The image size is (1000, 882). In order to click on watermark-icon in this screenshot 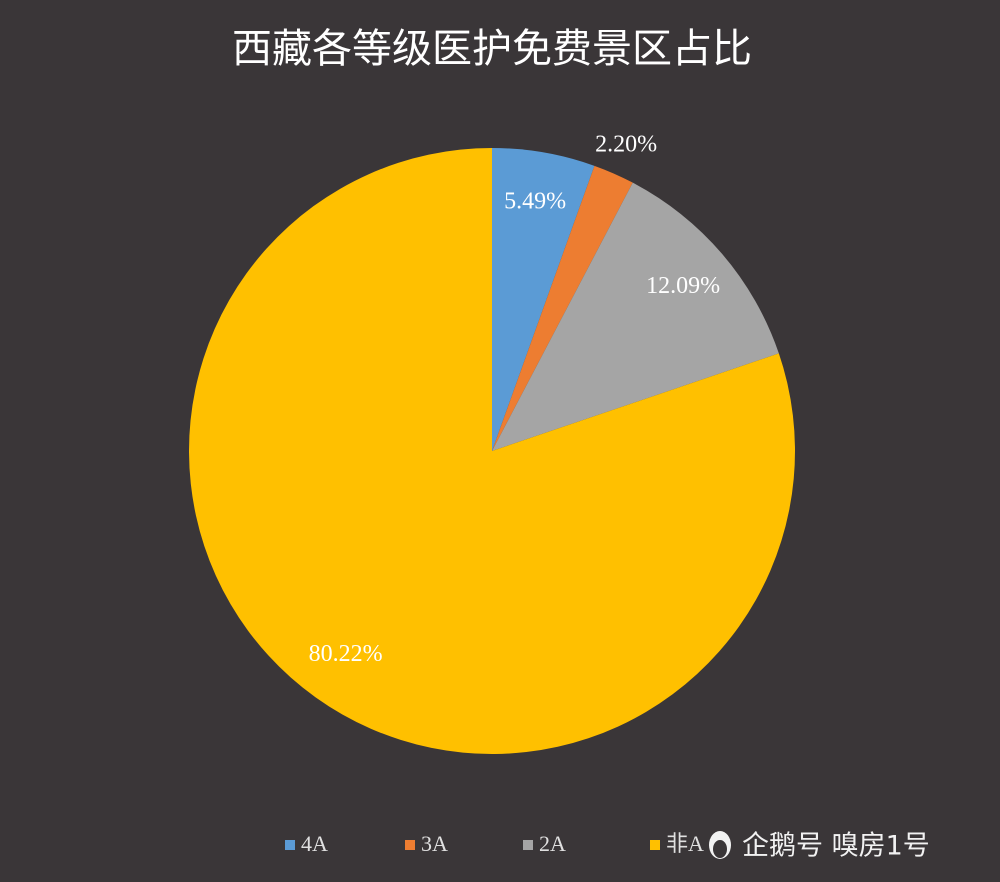, I will do `click(720, 845)`.